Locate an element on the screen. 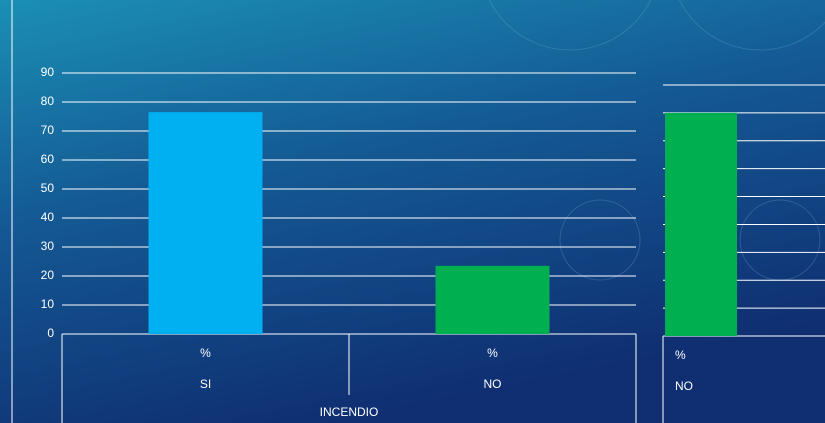  y-tick-label: 20 is located at coordinates (48, 275).